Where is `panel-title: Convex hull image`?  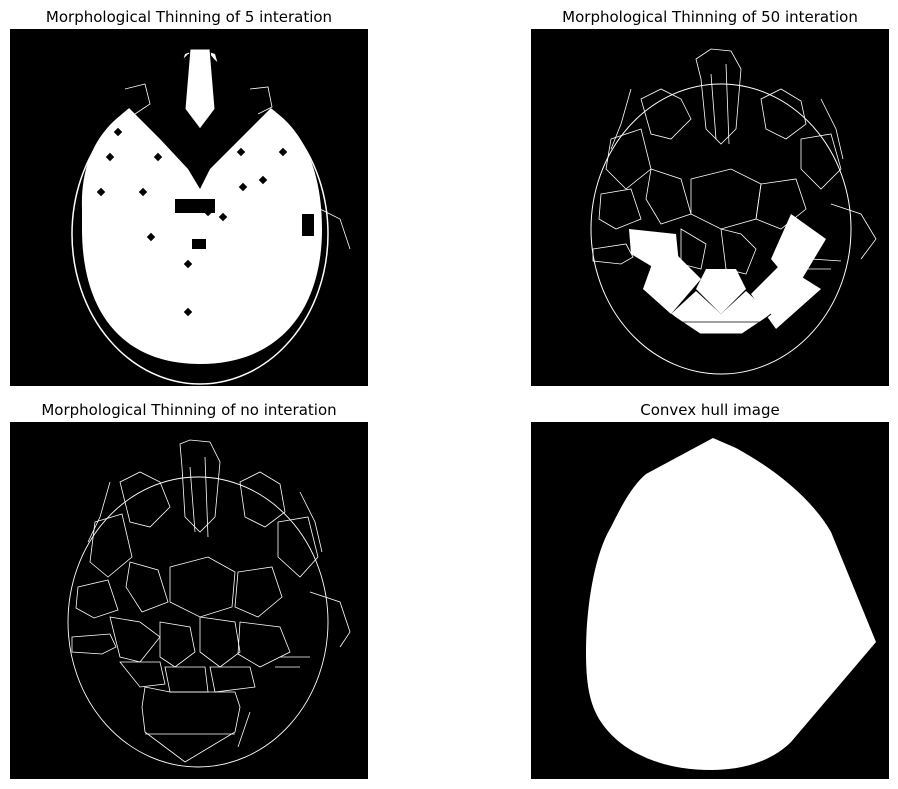
panel-title: Convex hull image is located at coordinates (710, 410).